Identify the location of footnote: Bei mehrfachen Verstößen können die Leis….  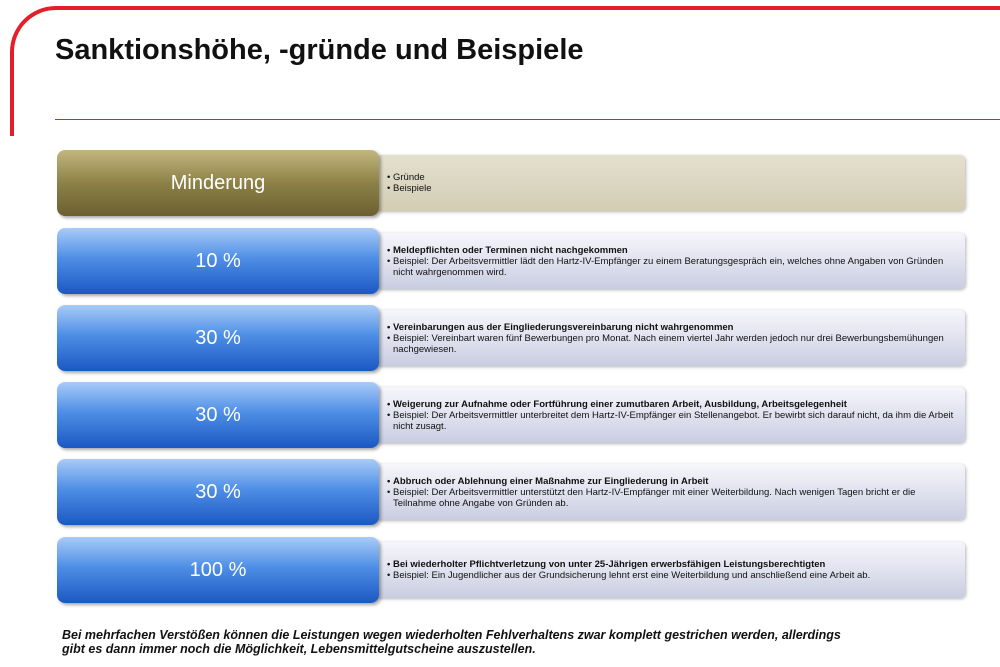
(451, 642).